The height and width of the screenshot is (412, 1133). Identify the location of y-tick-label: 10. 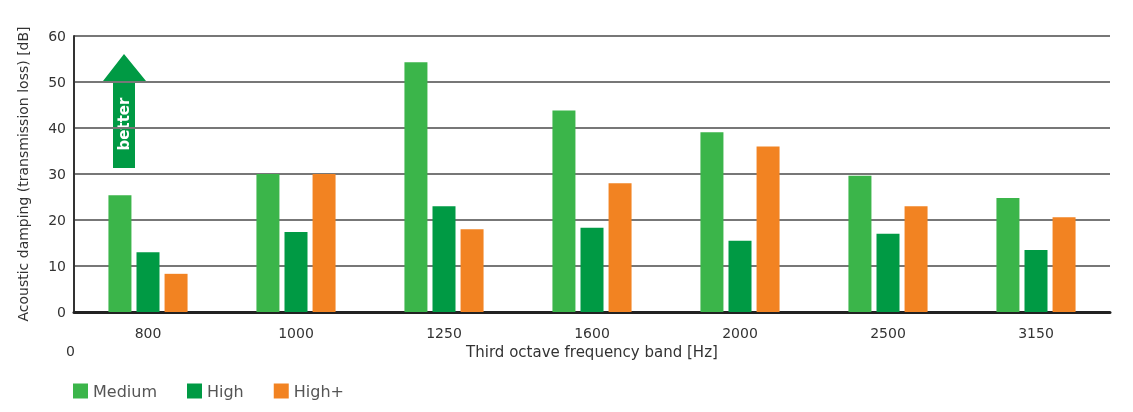
(57, 266).